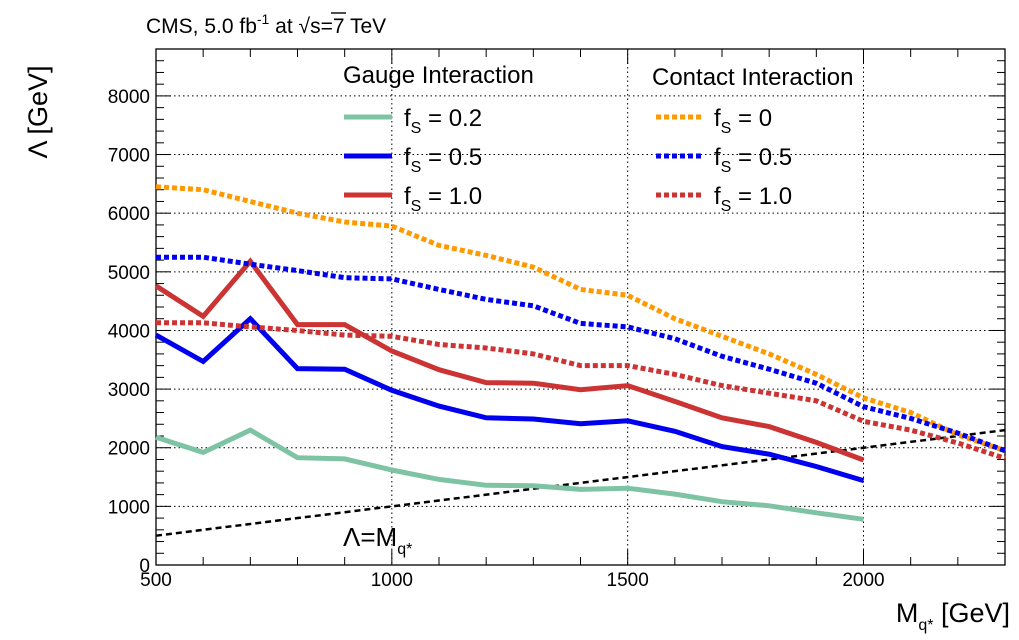 This screenshot has height=640, width=1019. Describe the element at coordinates (129, 449) in the screenshot. I see `y-tick-label: 2000` at that location.